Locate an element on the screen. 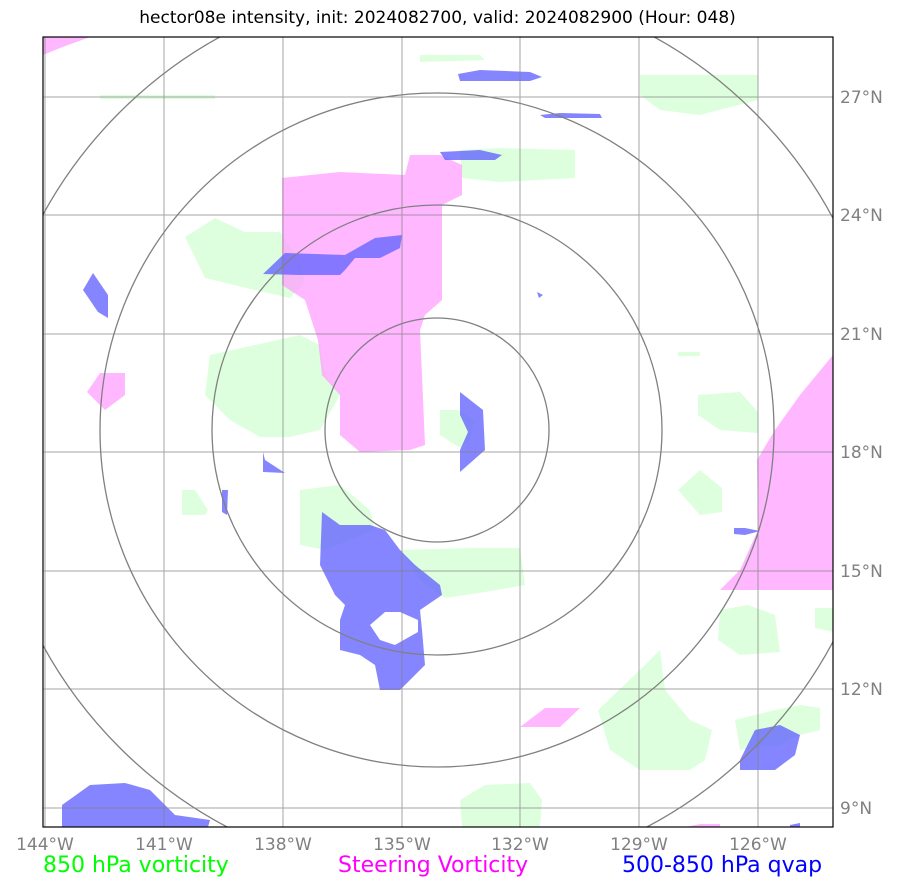 The image size is (903, 891). lat-label: 9°N is located at coordinates (856, 809).